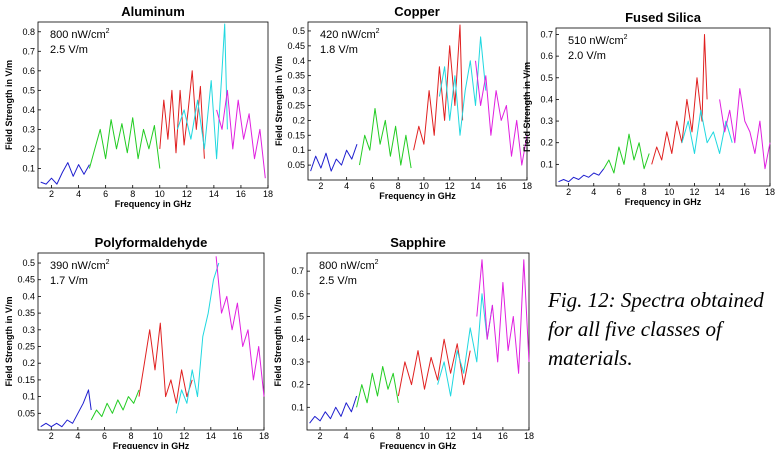 This screenshot has height=449, width=776. I want to click on power-density-label: 510 nW/cm2, so click(598, 40).